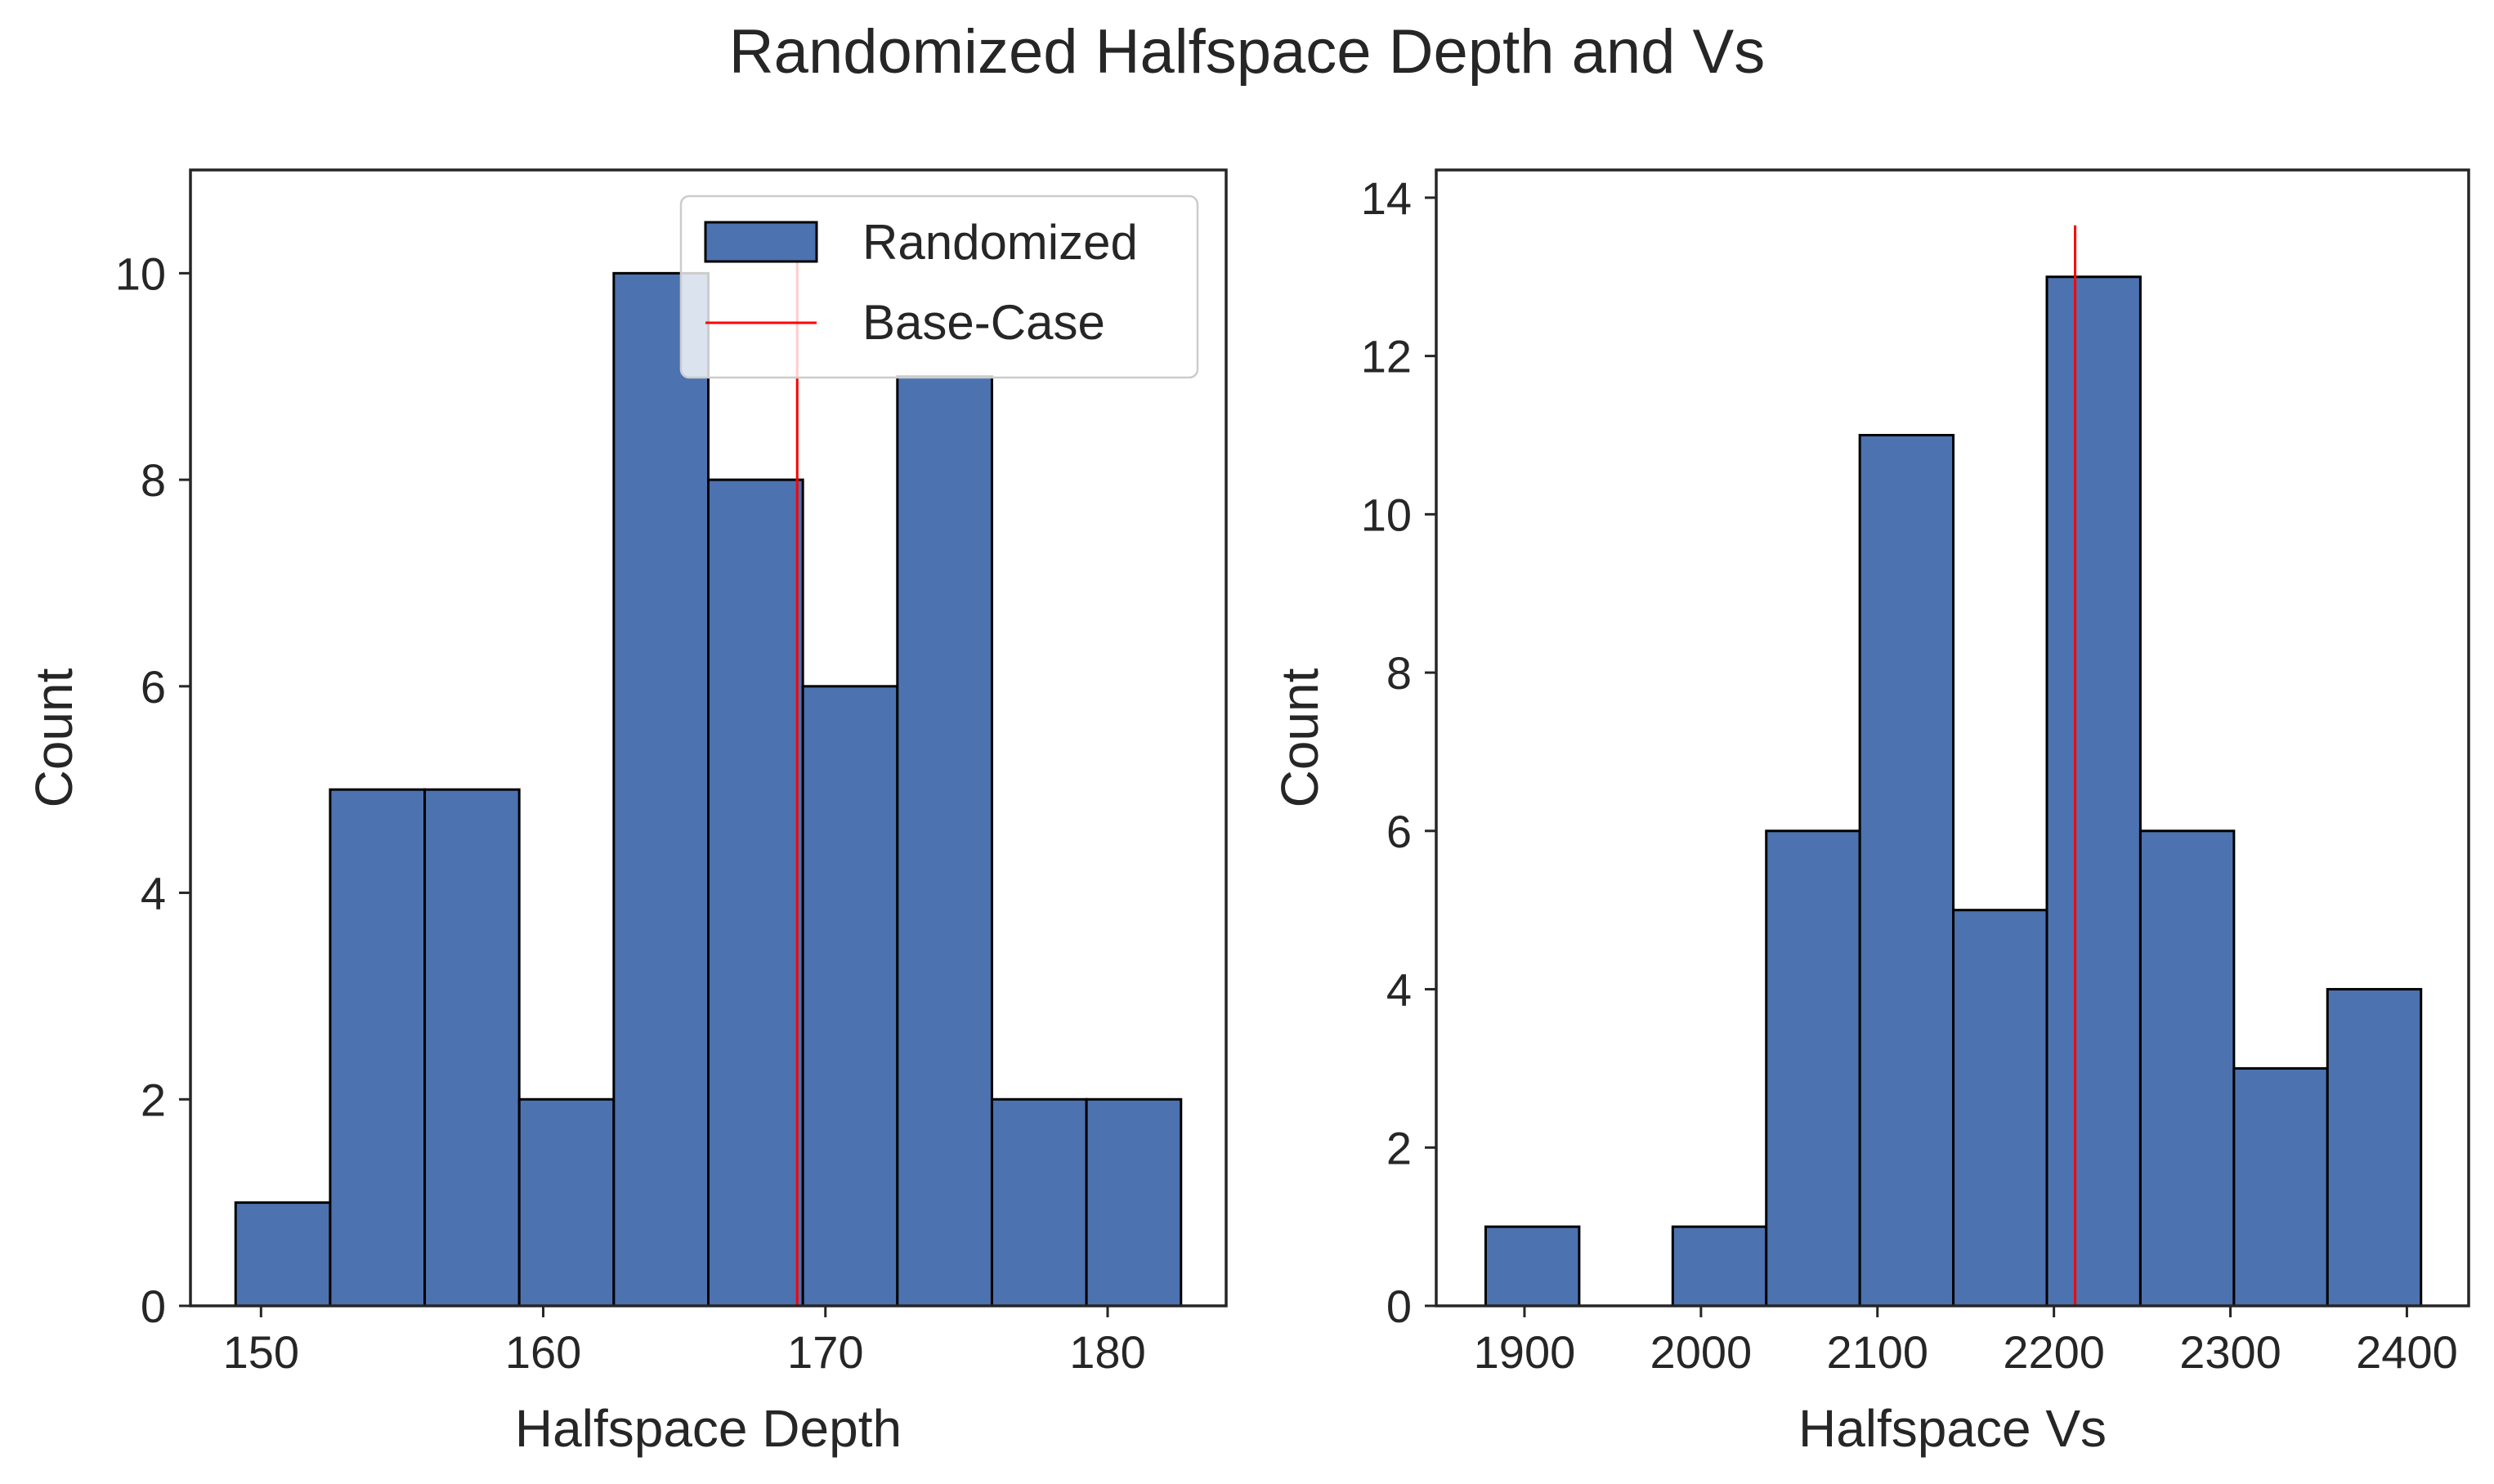 The height and width of the screenshot is (1484, 2494). Describe the element at coordinates (543, 1352) in the screenshot. I see `x-tick-label: 160` at that location.